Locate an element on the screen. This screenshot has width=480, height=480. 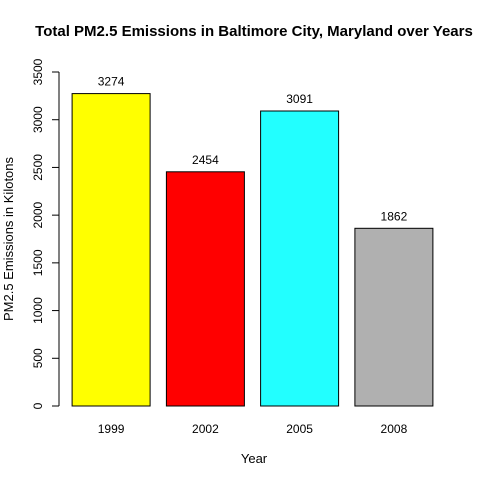
x-tick-label: 1999 is located at coordinates (111, 429).